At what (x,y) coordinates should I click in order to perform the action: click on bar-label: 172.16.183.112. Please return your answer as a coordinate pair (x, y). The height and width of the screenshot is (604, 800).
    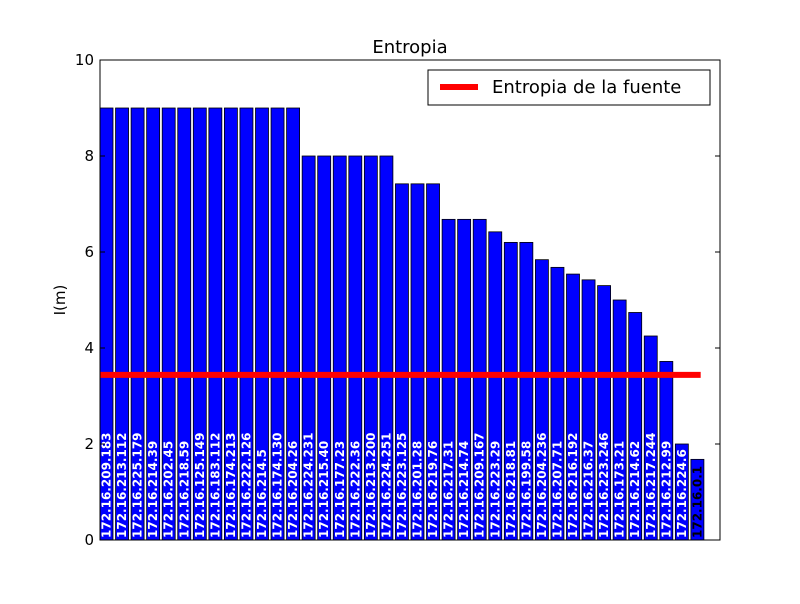
    Looking at the image, I should click on (215, 485).